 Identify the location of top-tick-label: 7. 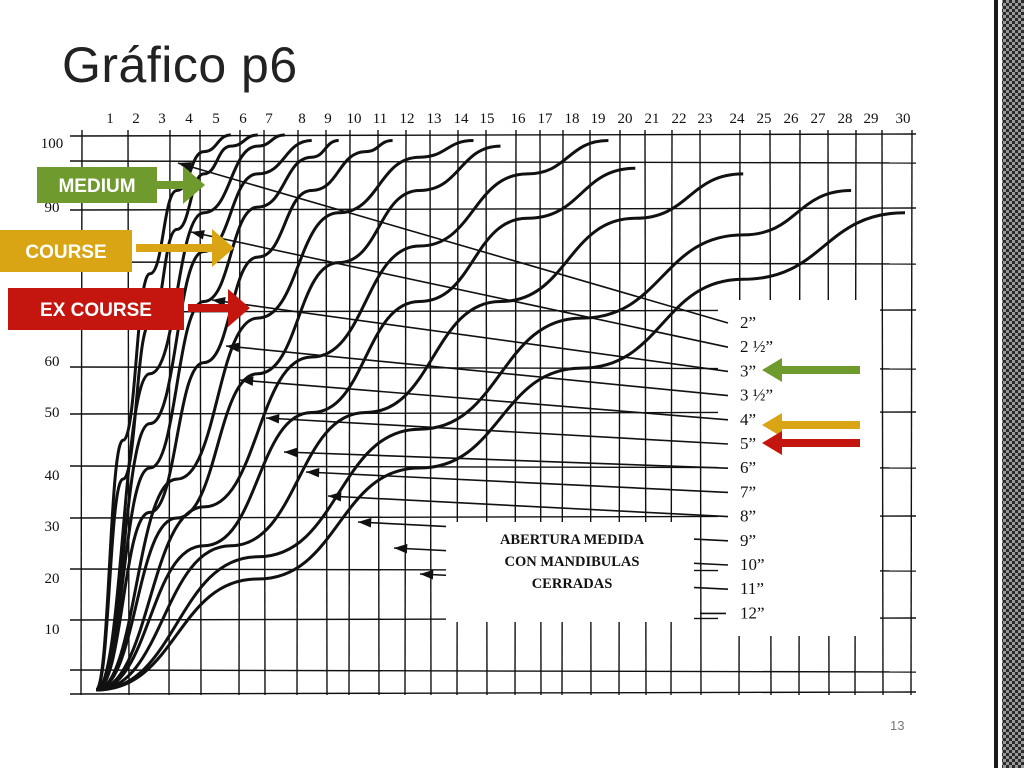
(269, 119).